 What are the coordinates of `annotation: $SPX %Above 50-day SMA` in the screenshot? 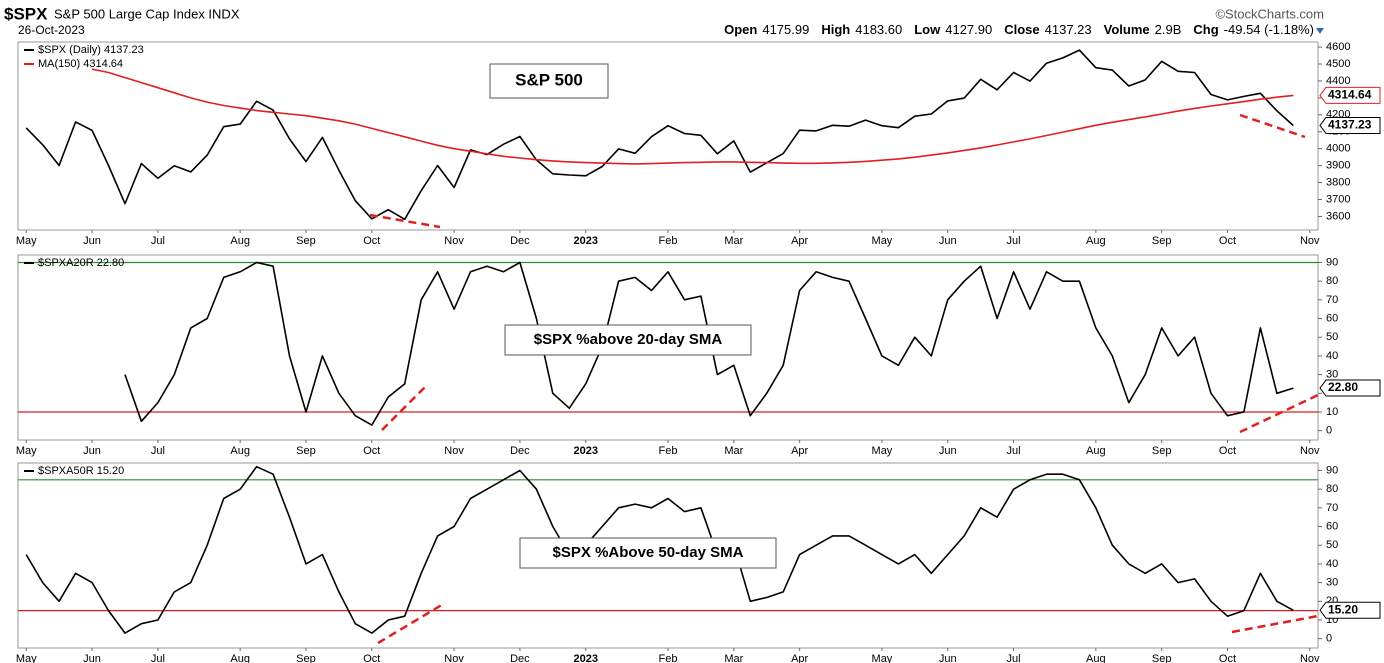 It's located at (648, 552).